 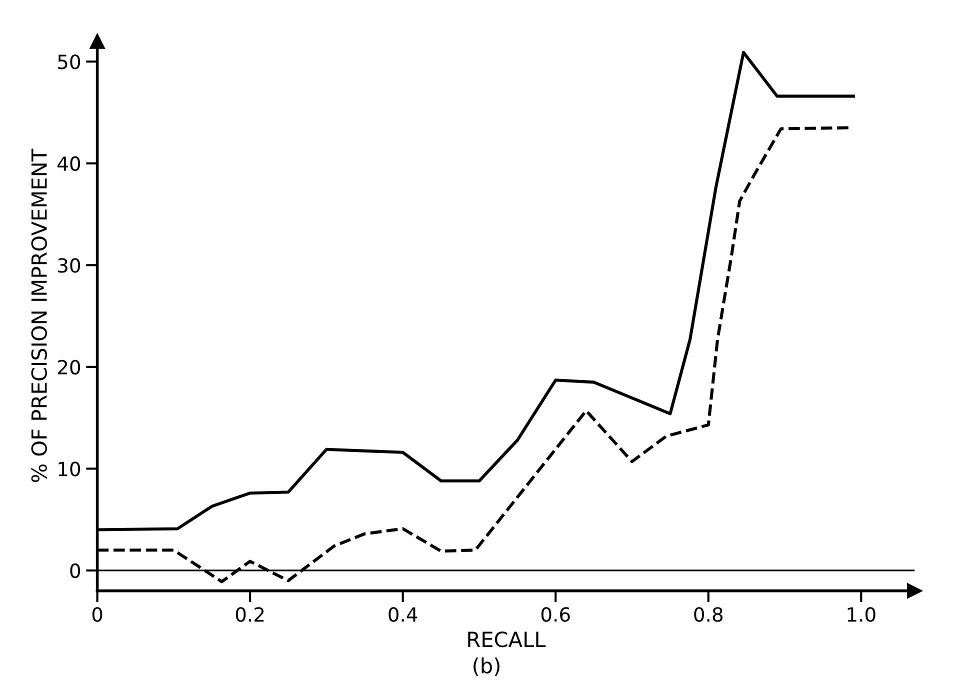 I want to click on x-axis-title: RECALL, so click(x=507, y=640).